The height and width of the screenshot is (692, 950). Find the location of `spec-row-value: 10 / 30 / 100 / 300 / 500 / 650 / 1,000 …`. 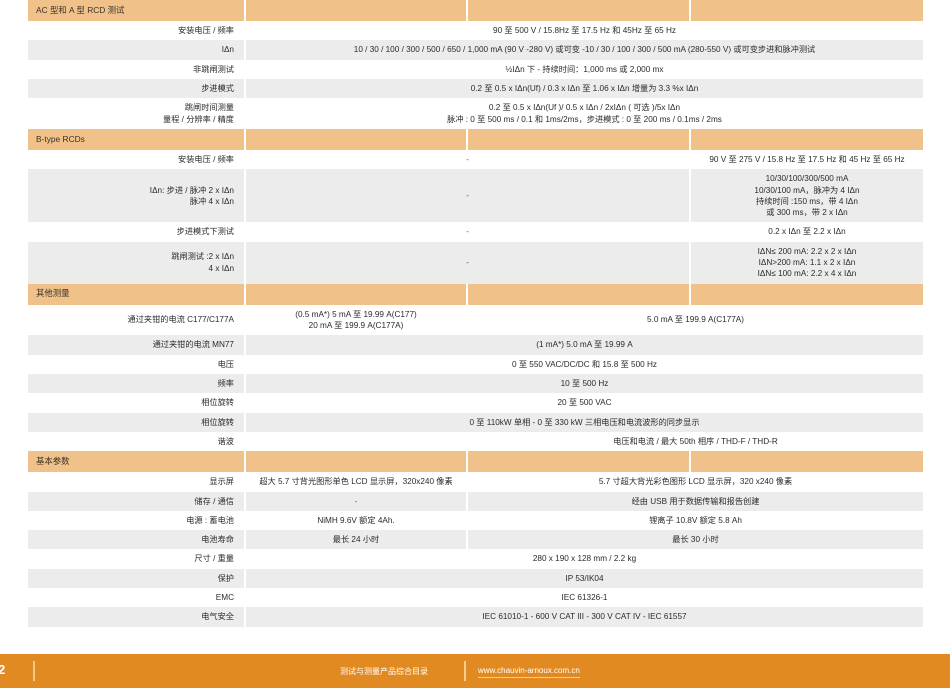

spec-row-value: 10 / 30 / 100 / 300 / 500 / 650 / 1,000 … is located at coordinates (583, 50).